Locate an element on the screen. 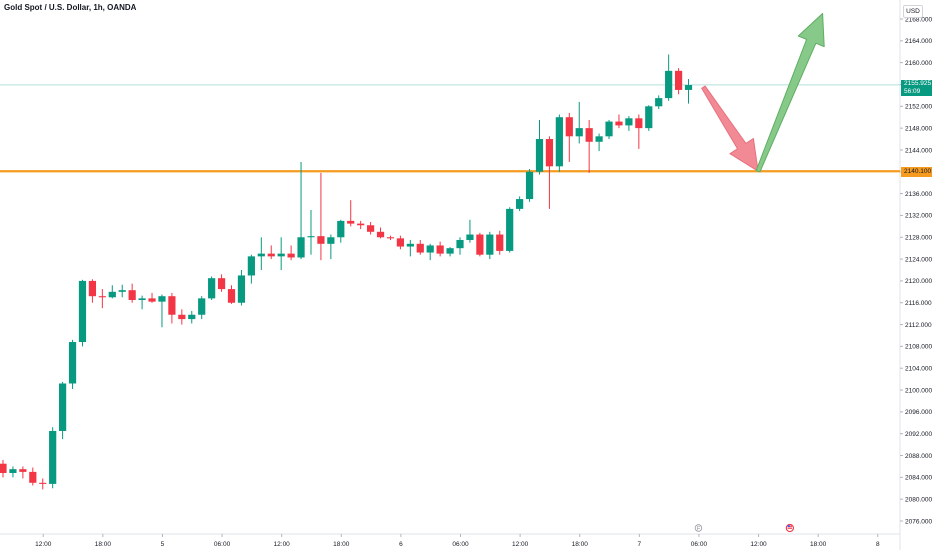 This screenshot has width=932, height=550. time-tick-label: 7 is located at coordinates (640, 544).